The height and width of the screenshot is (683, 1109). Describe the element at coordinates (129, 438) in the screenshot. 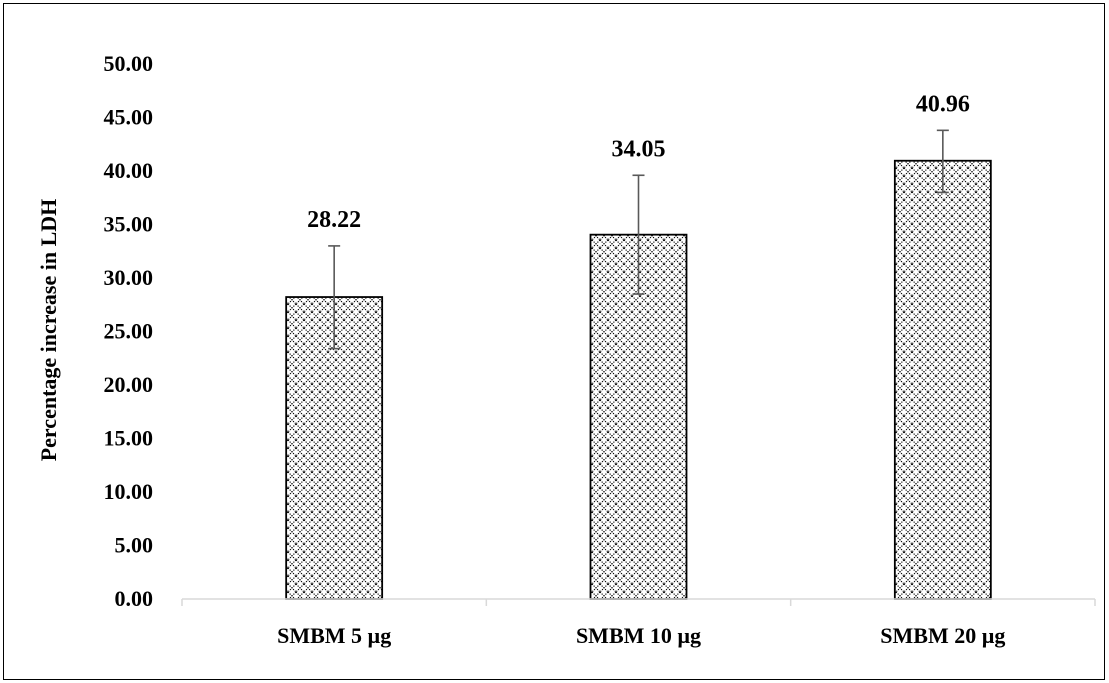

I see `y-tick-label: 15.00` at that location.